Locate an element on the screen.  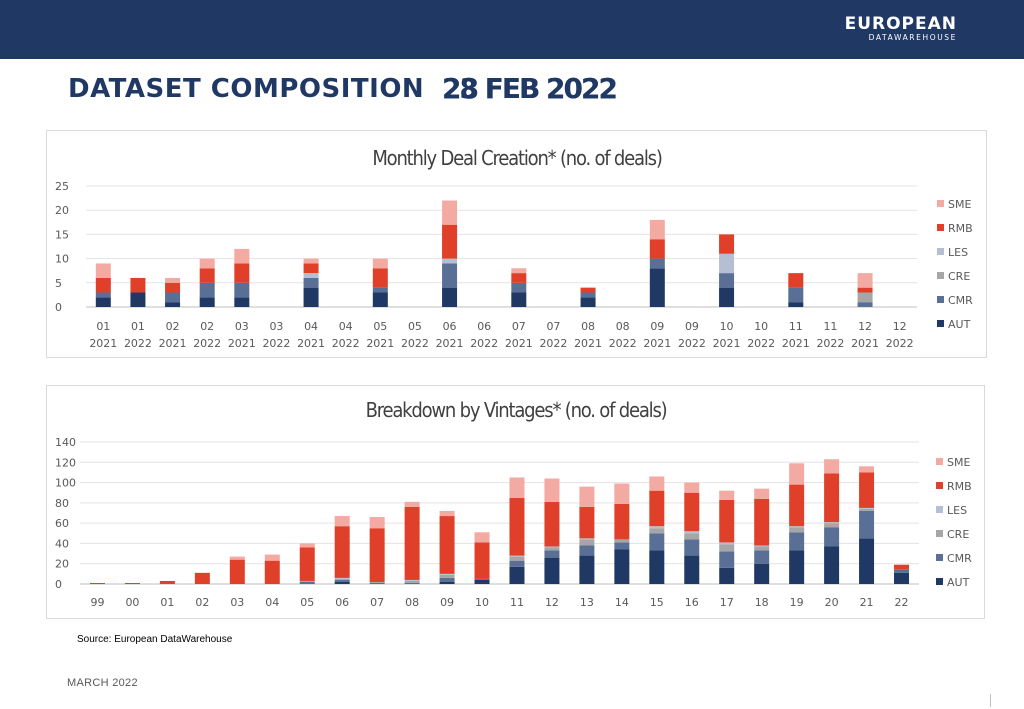
y-tick-label: 5 is located at coordinates (58, 283).